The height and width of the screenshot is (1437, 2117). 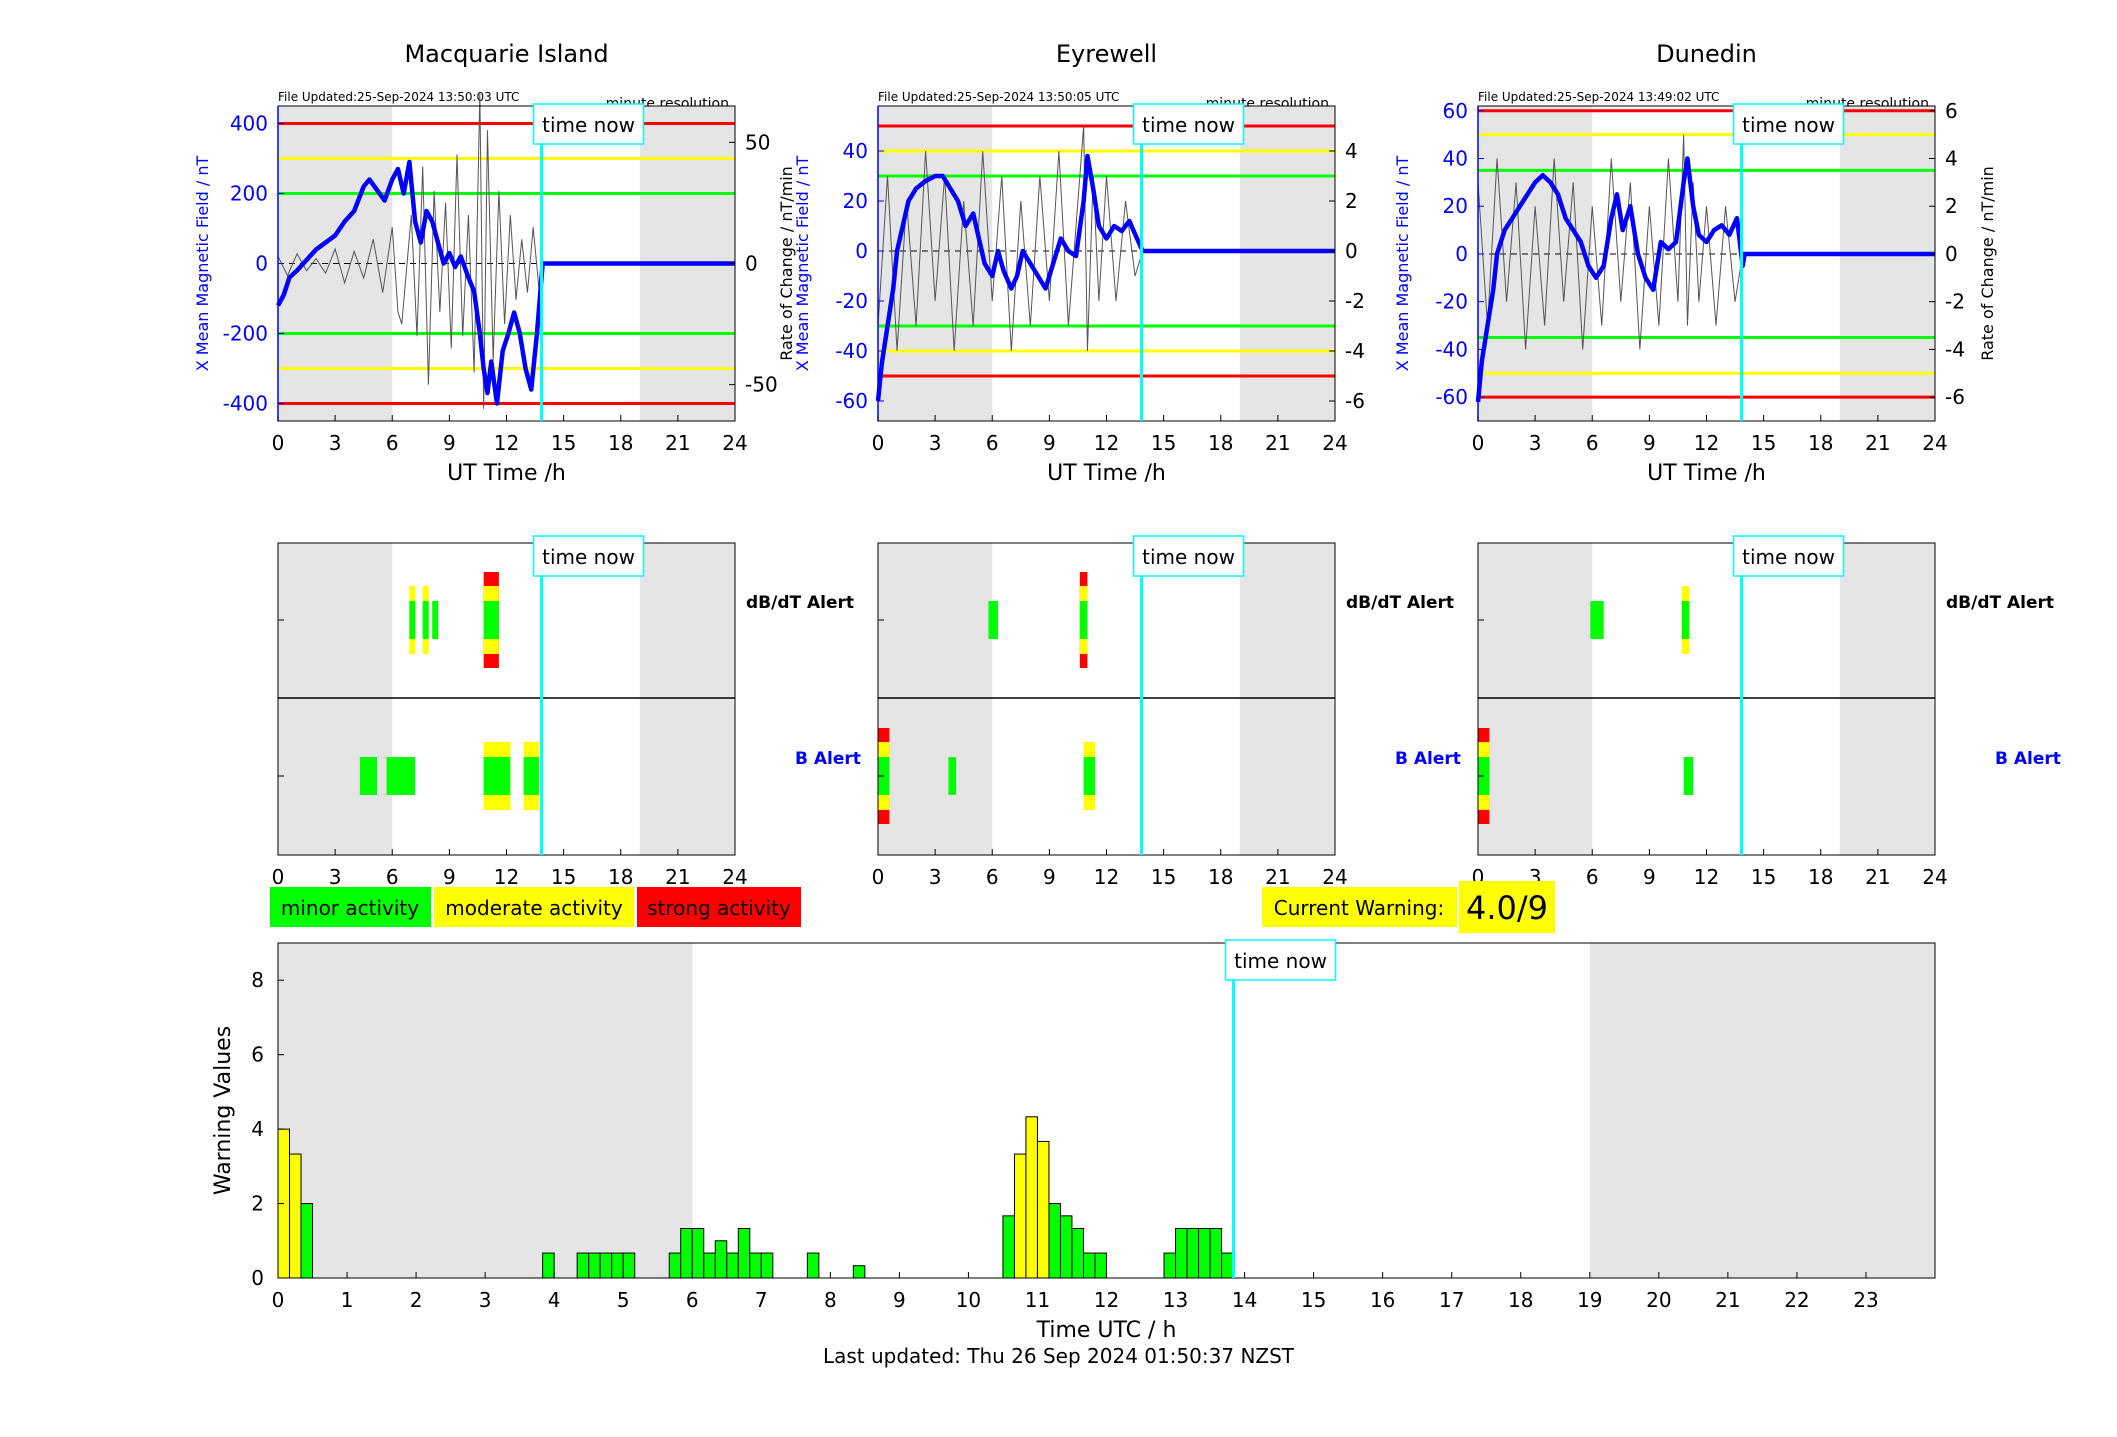 I want to click on station-1-db-alert-green, so click(x=1083, y=620).